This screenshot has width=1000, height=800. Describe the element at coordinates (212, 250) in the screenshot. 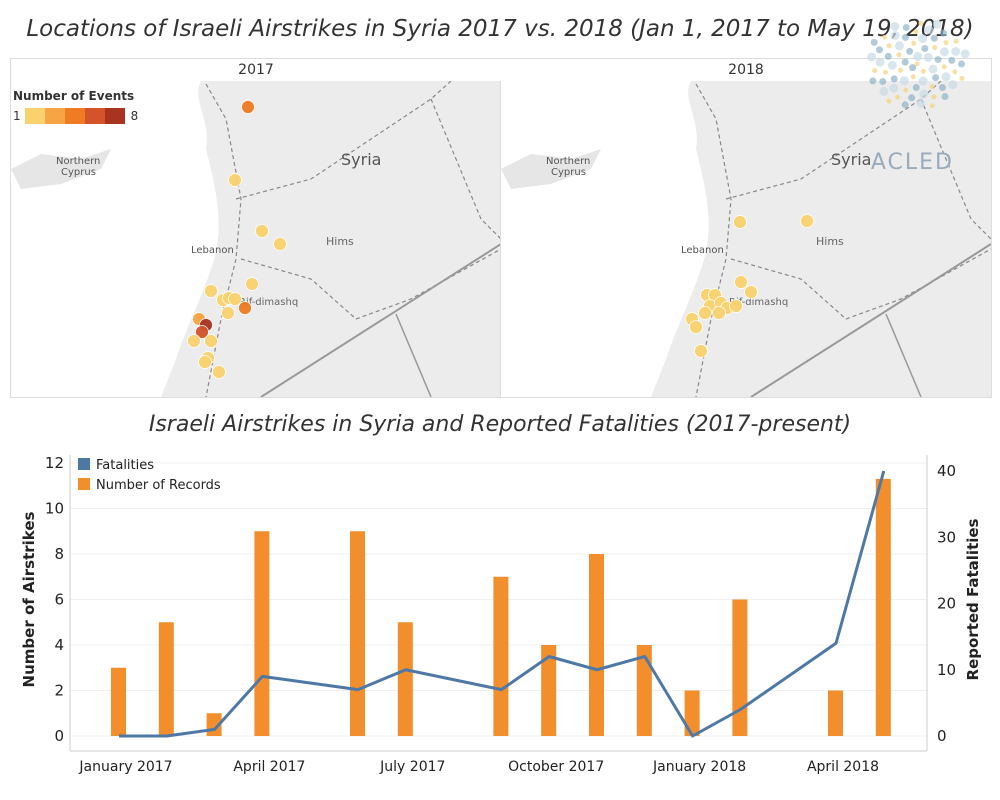

I see `label-lebanon: Lebanon` at that location.